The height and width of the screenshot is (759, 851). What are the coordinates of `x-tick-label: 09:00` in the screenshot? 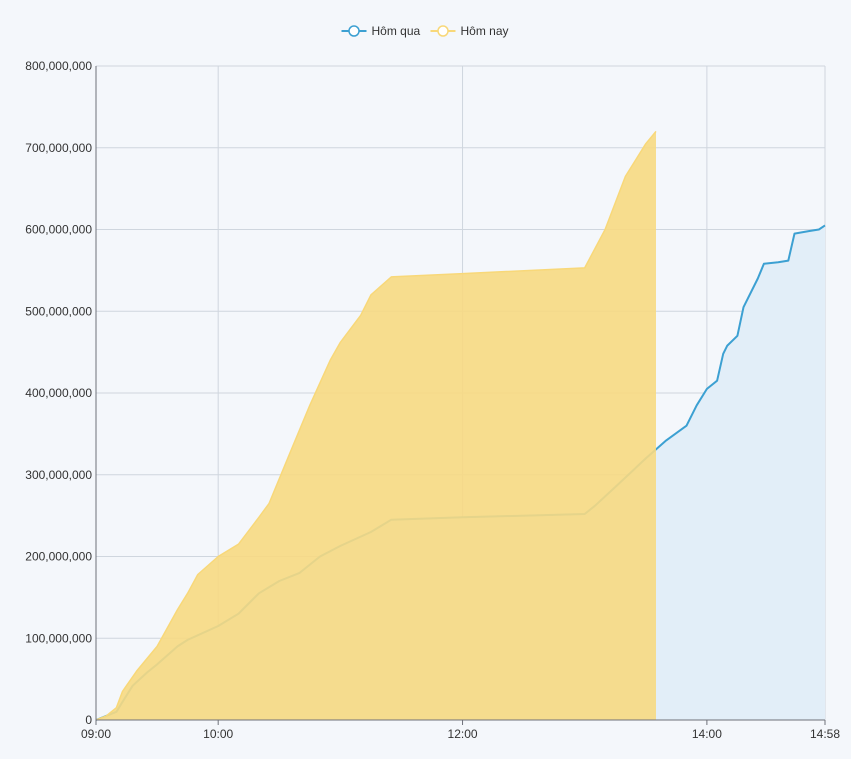 It's located at (96, 734).